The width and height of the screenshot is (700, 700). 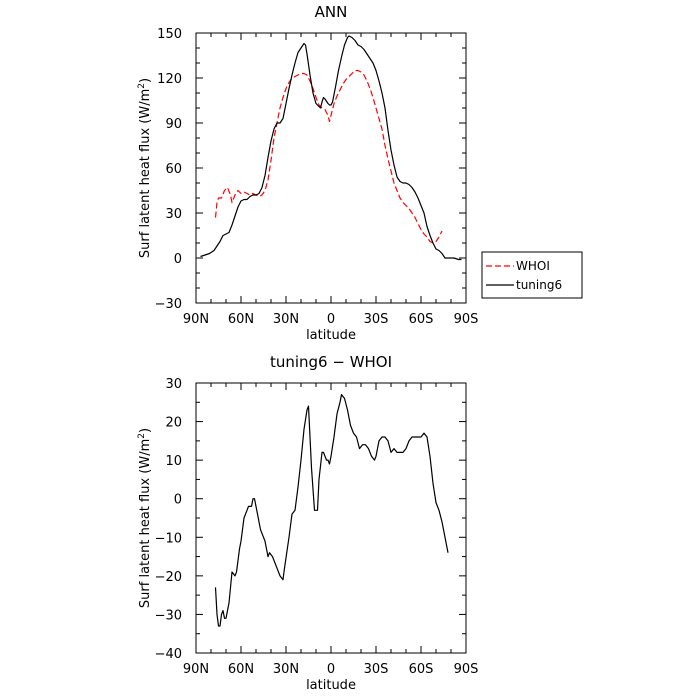 What do you see at coordinates (539, 285) in the screenshot?
I see `legend-label-tuning6: tuning6` at bounding box center [539, 285].